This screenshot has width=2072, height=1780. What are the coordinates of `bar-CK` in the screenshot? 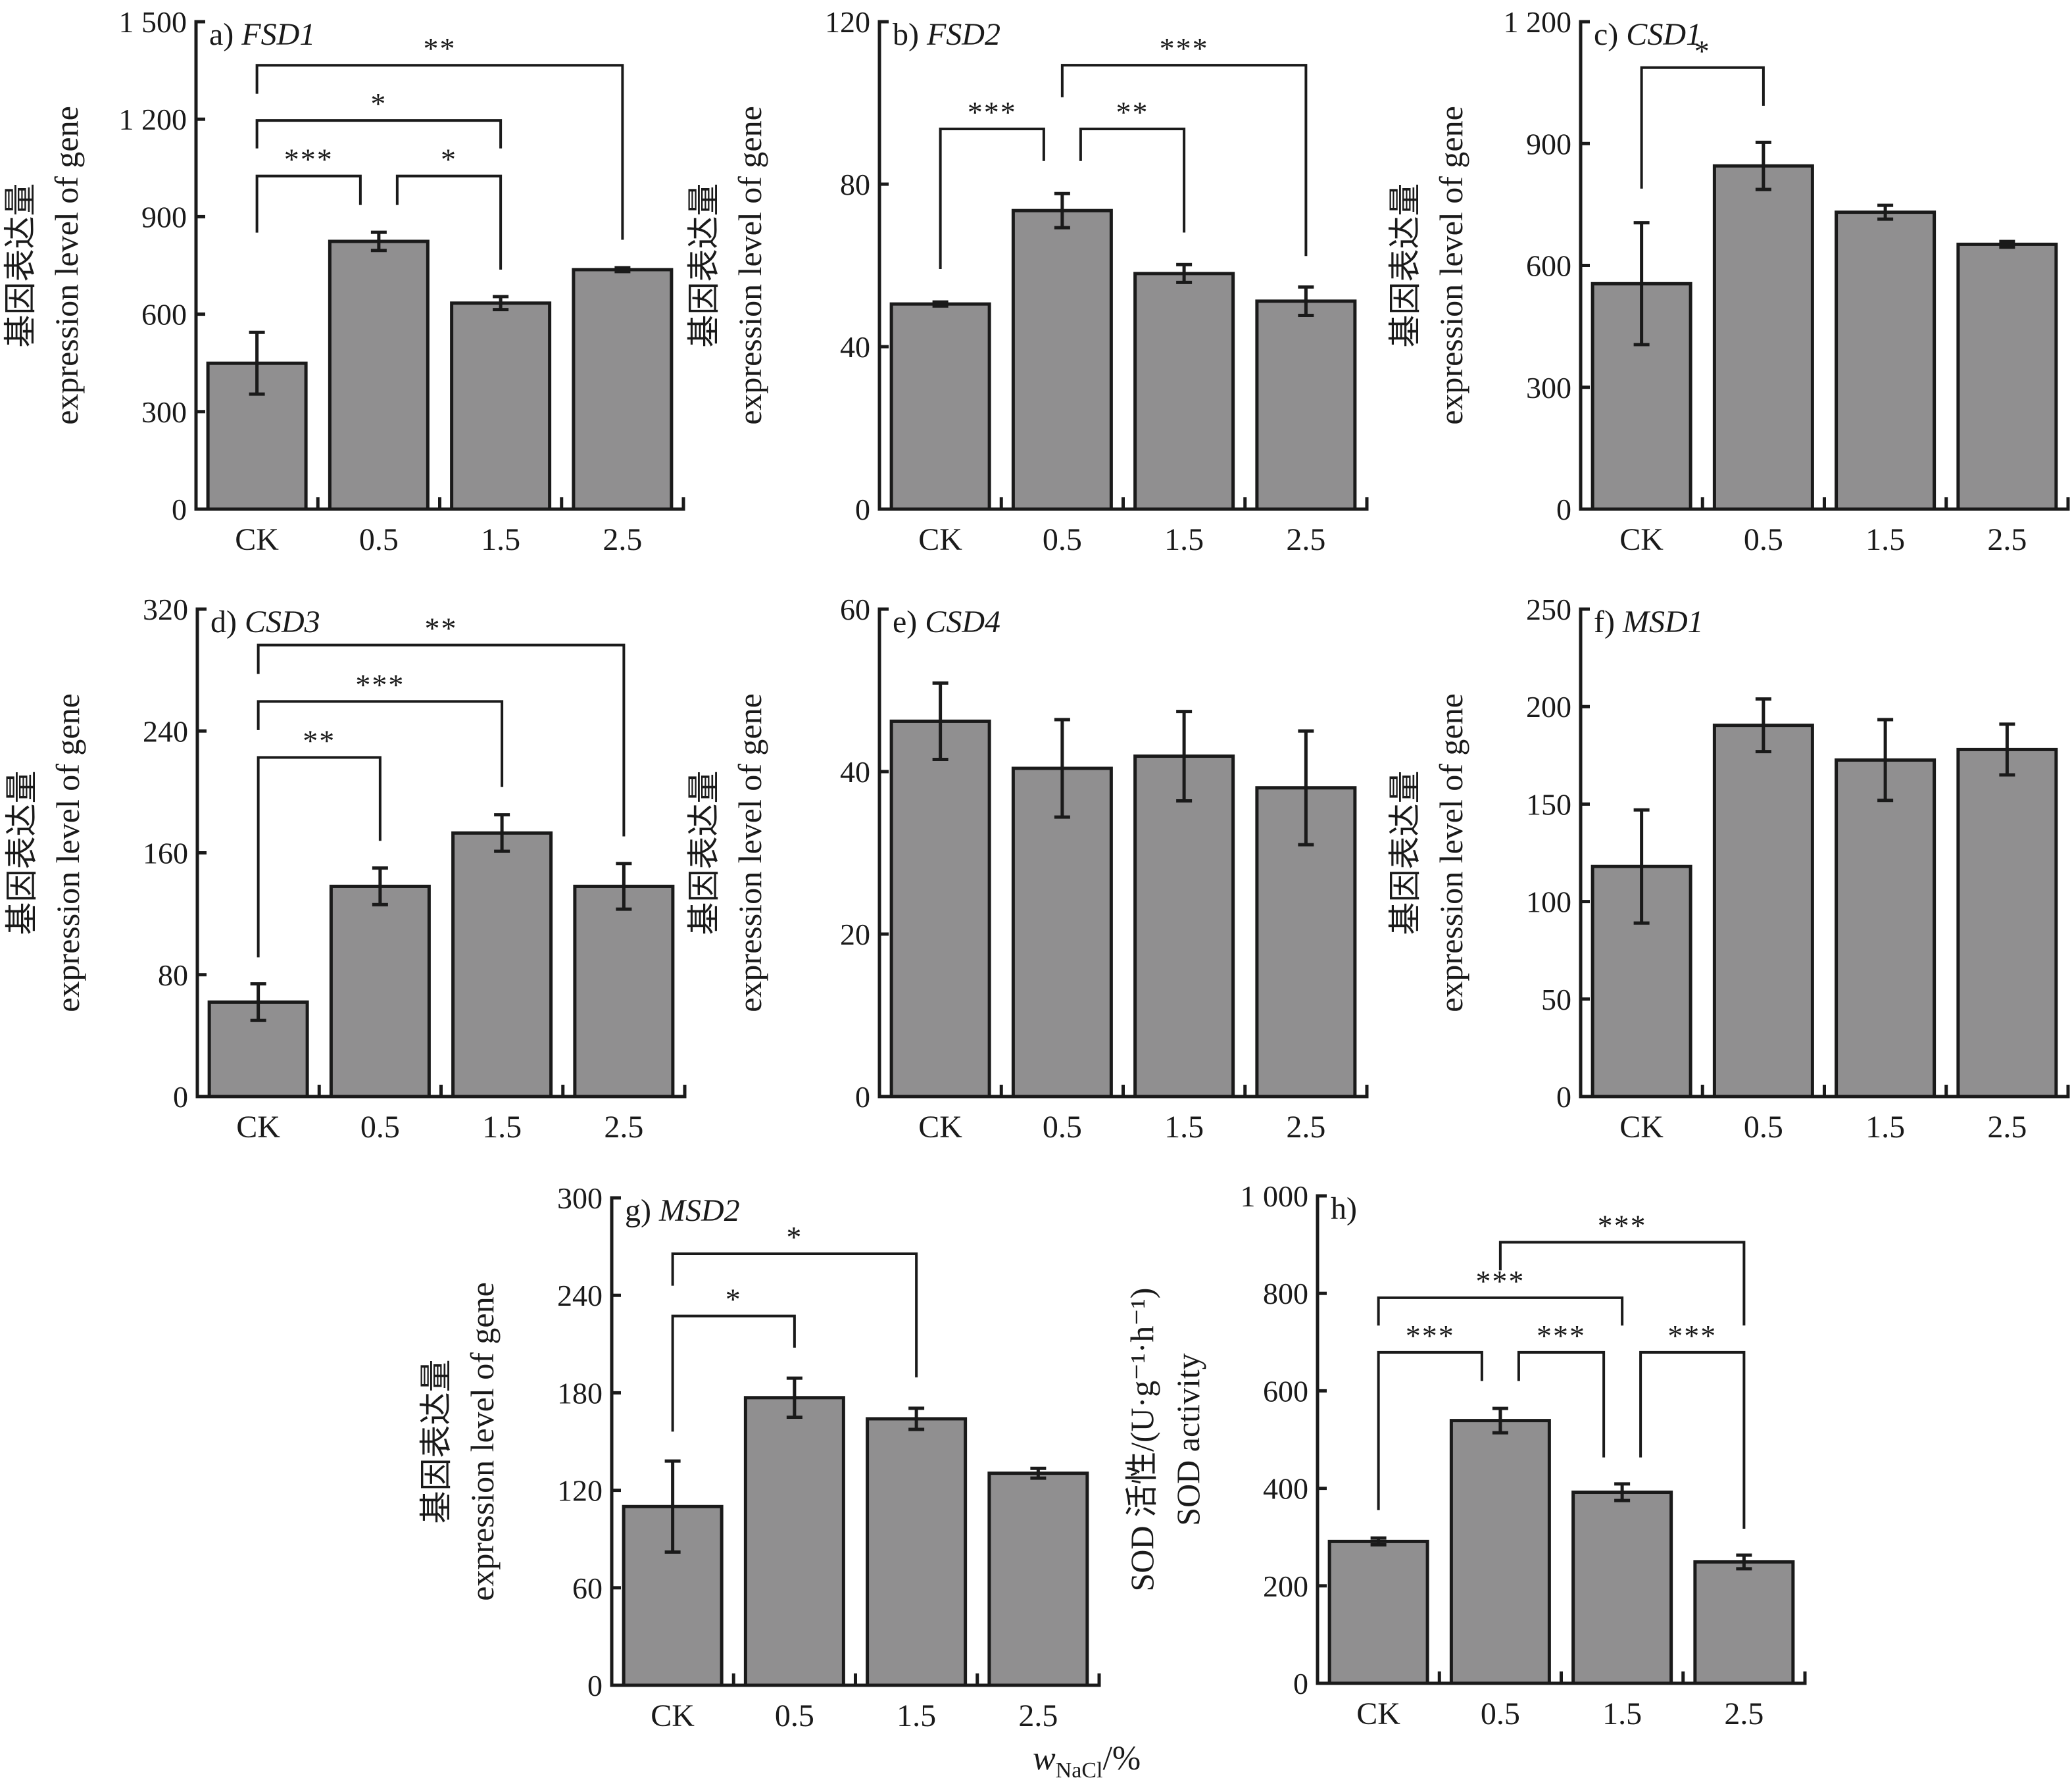 It's located at (1378, 1612).